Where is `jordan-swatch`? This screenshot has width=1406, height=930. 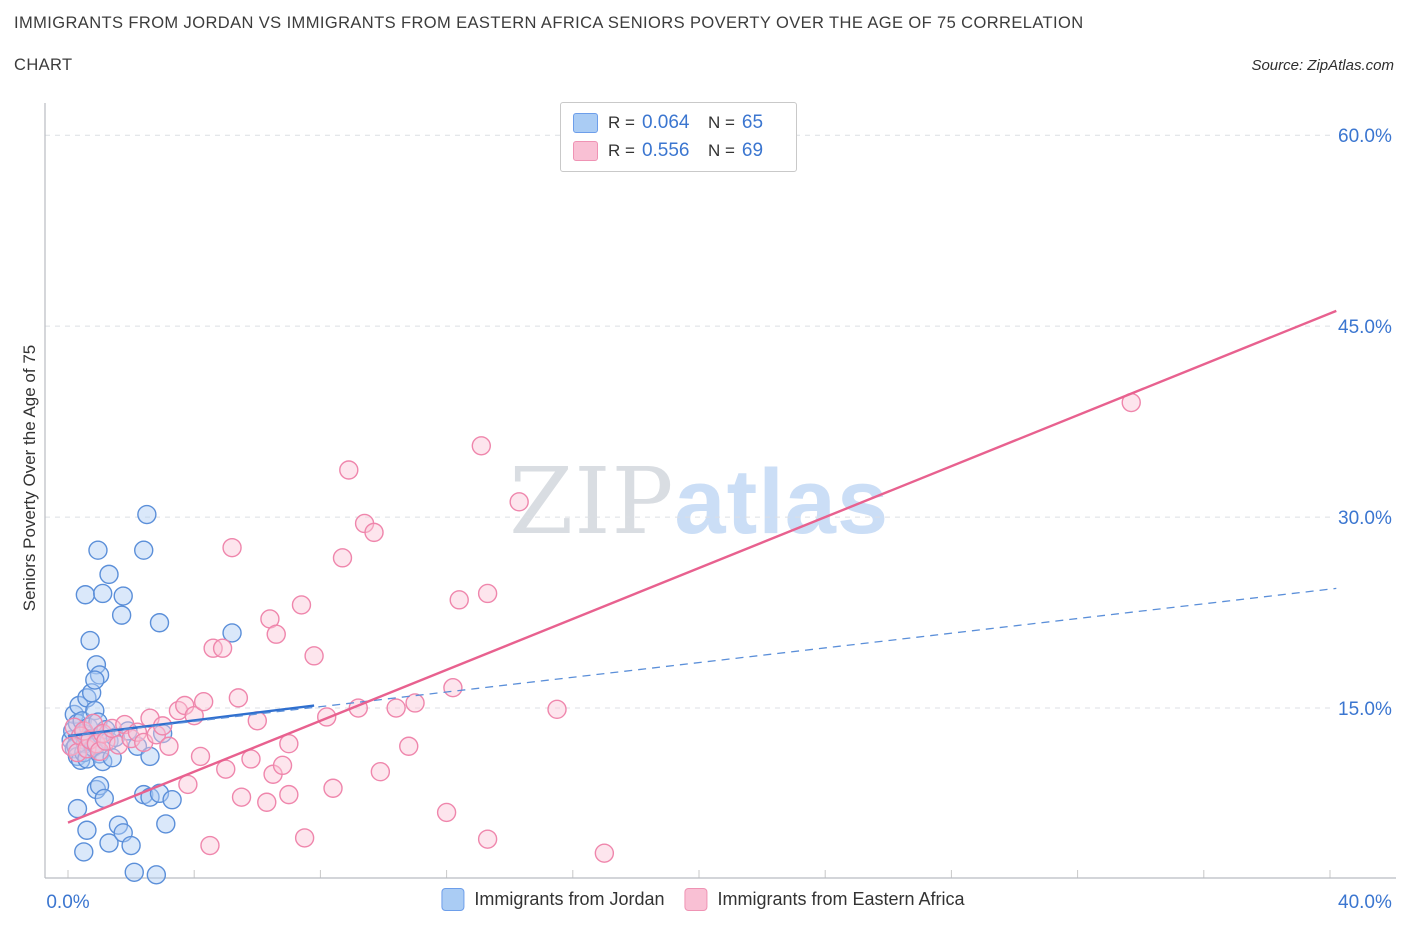
jordan-swatch is located at coordinates (585, 123).